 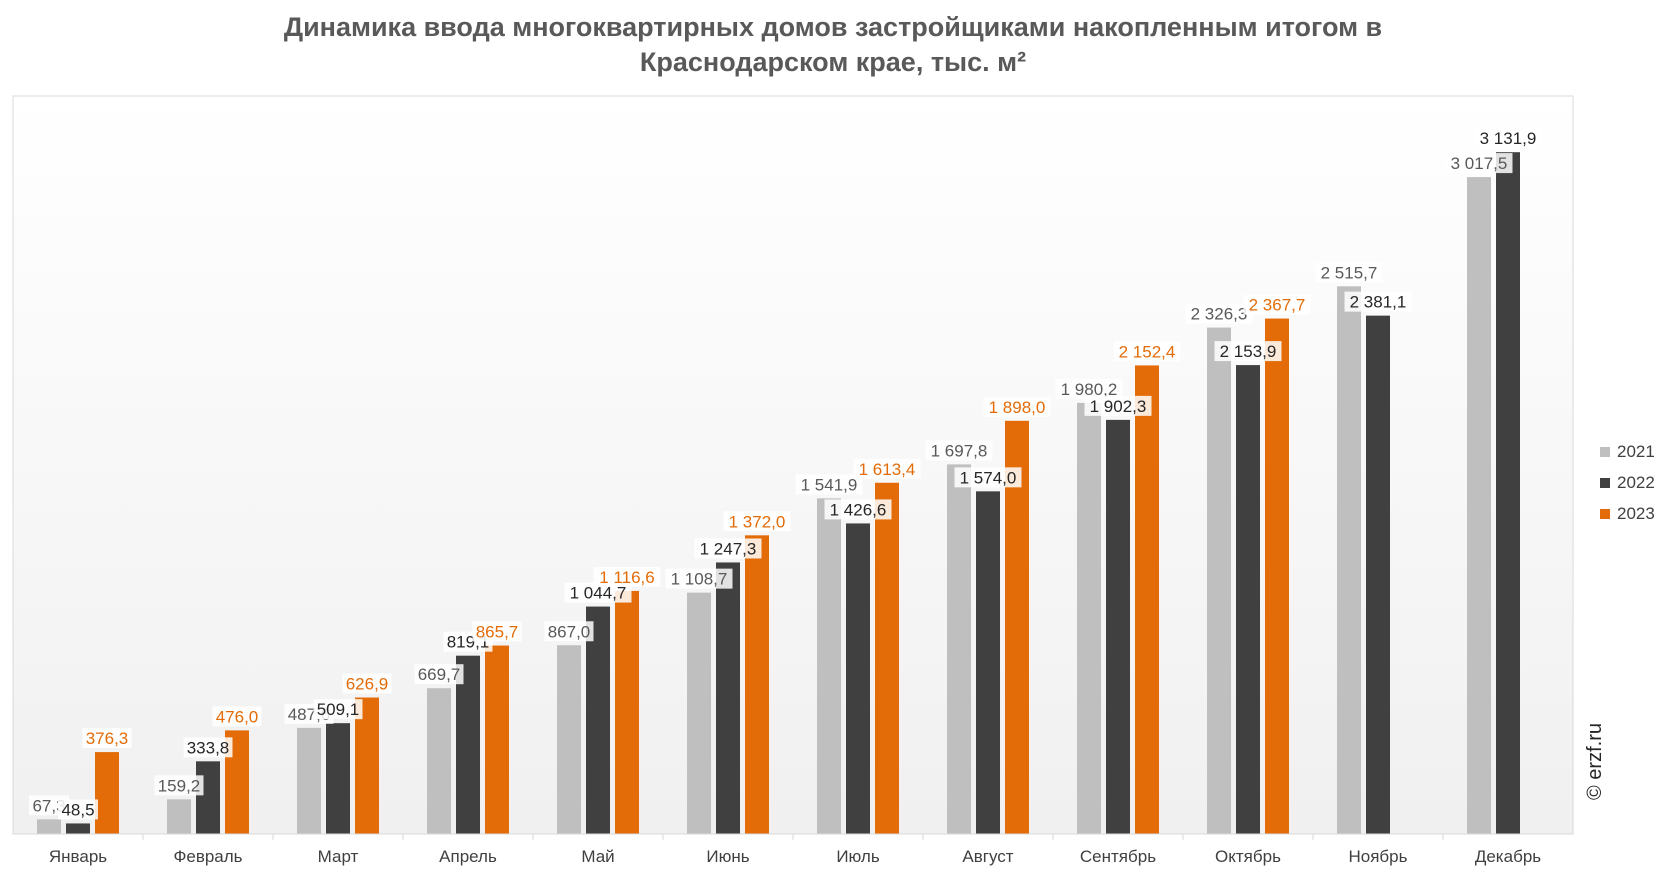 What do you see at coordinates (338, 856) in the screenshot?
I see `x-tick-label: Март` at bounding box center [338, 856].